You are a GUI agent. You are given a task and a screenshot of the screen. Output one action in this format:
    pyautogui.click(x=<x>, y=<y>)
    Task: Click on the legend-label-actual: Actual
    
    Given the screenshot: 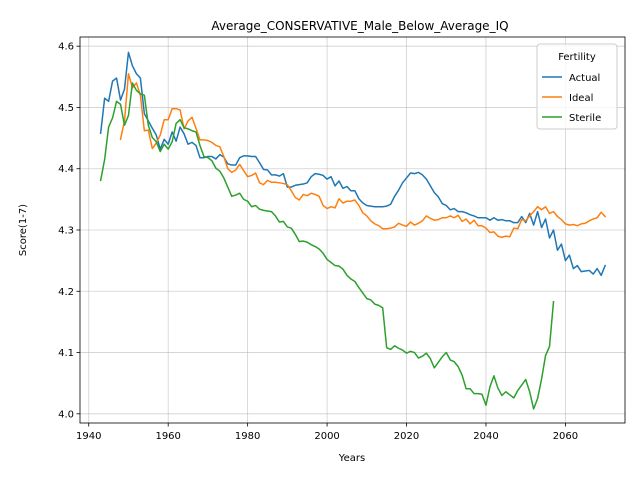 What is the action you would take?
    pyautogui.click(x=584, y=78)
    